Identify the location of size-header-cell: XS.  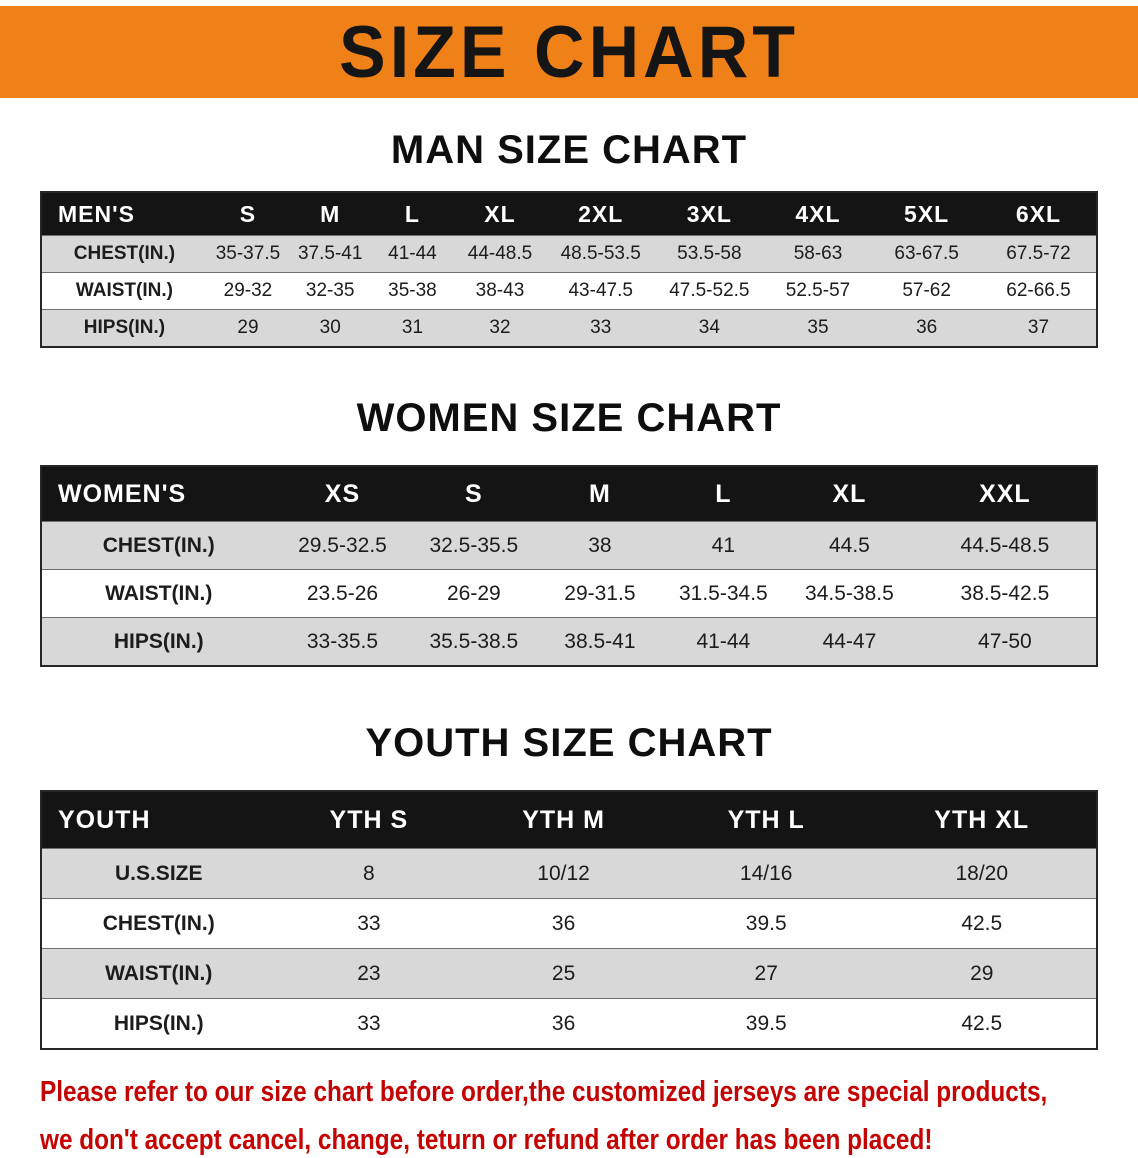
(342, 494).